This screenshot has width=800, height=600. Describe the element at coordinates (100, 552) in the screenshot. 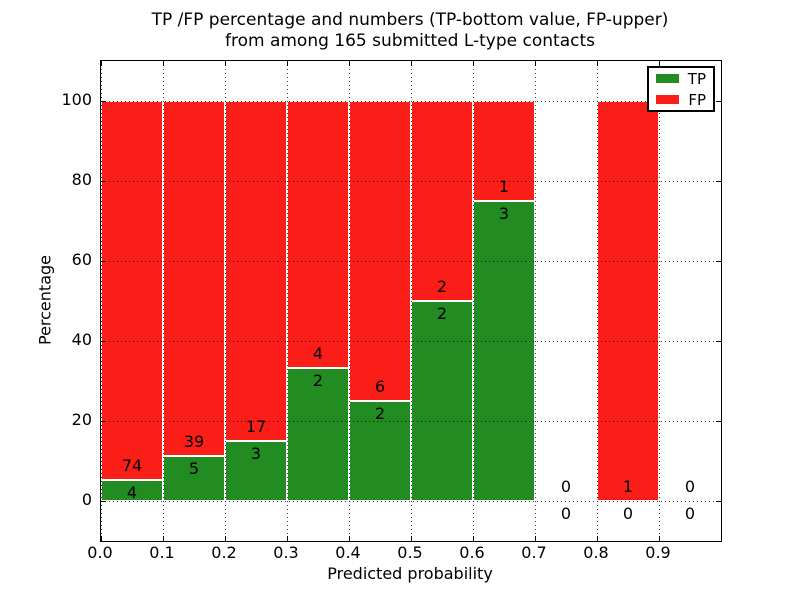

I see `x-tick-label: 0.0` at that location.